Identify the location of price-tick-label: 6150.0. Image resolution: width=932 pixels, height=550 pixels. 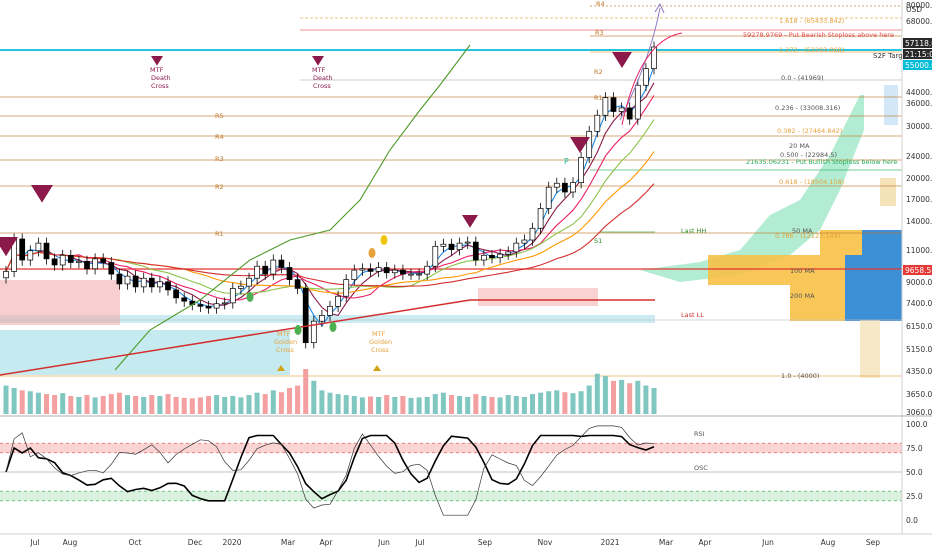
(919, 326).